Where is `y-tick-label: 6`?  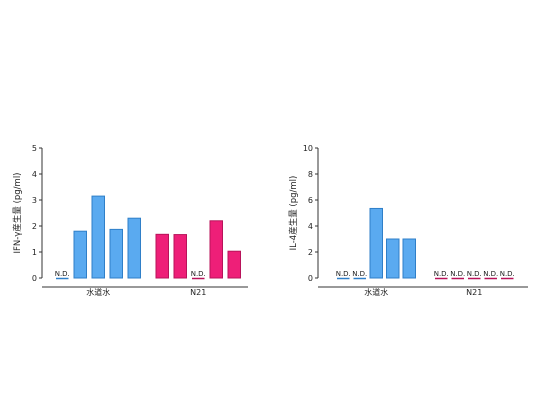
y-tick-label: 6 is located at coordinates (310, 200).